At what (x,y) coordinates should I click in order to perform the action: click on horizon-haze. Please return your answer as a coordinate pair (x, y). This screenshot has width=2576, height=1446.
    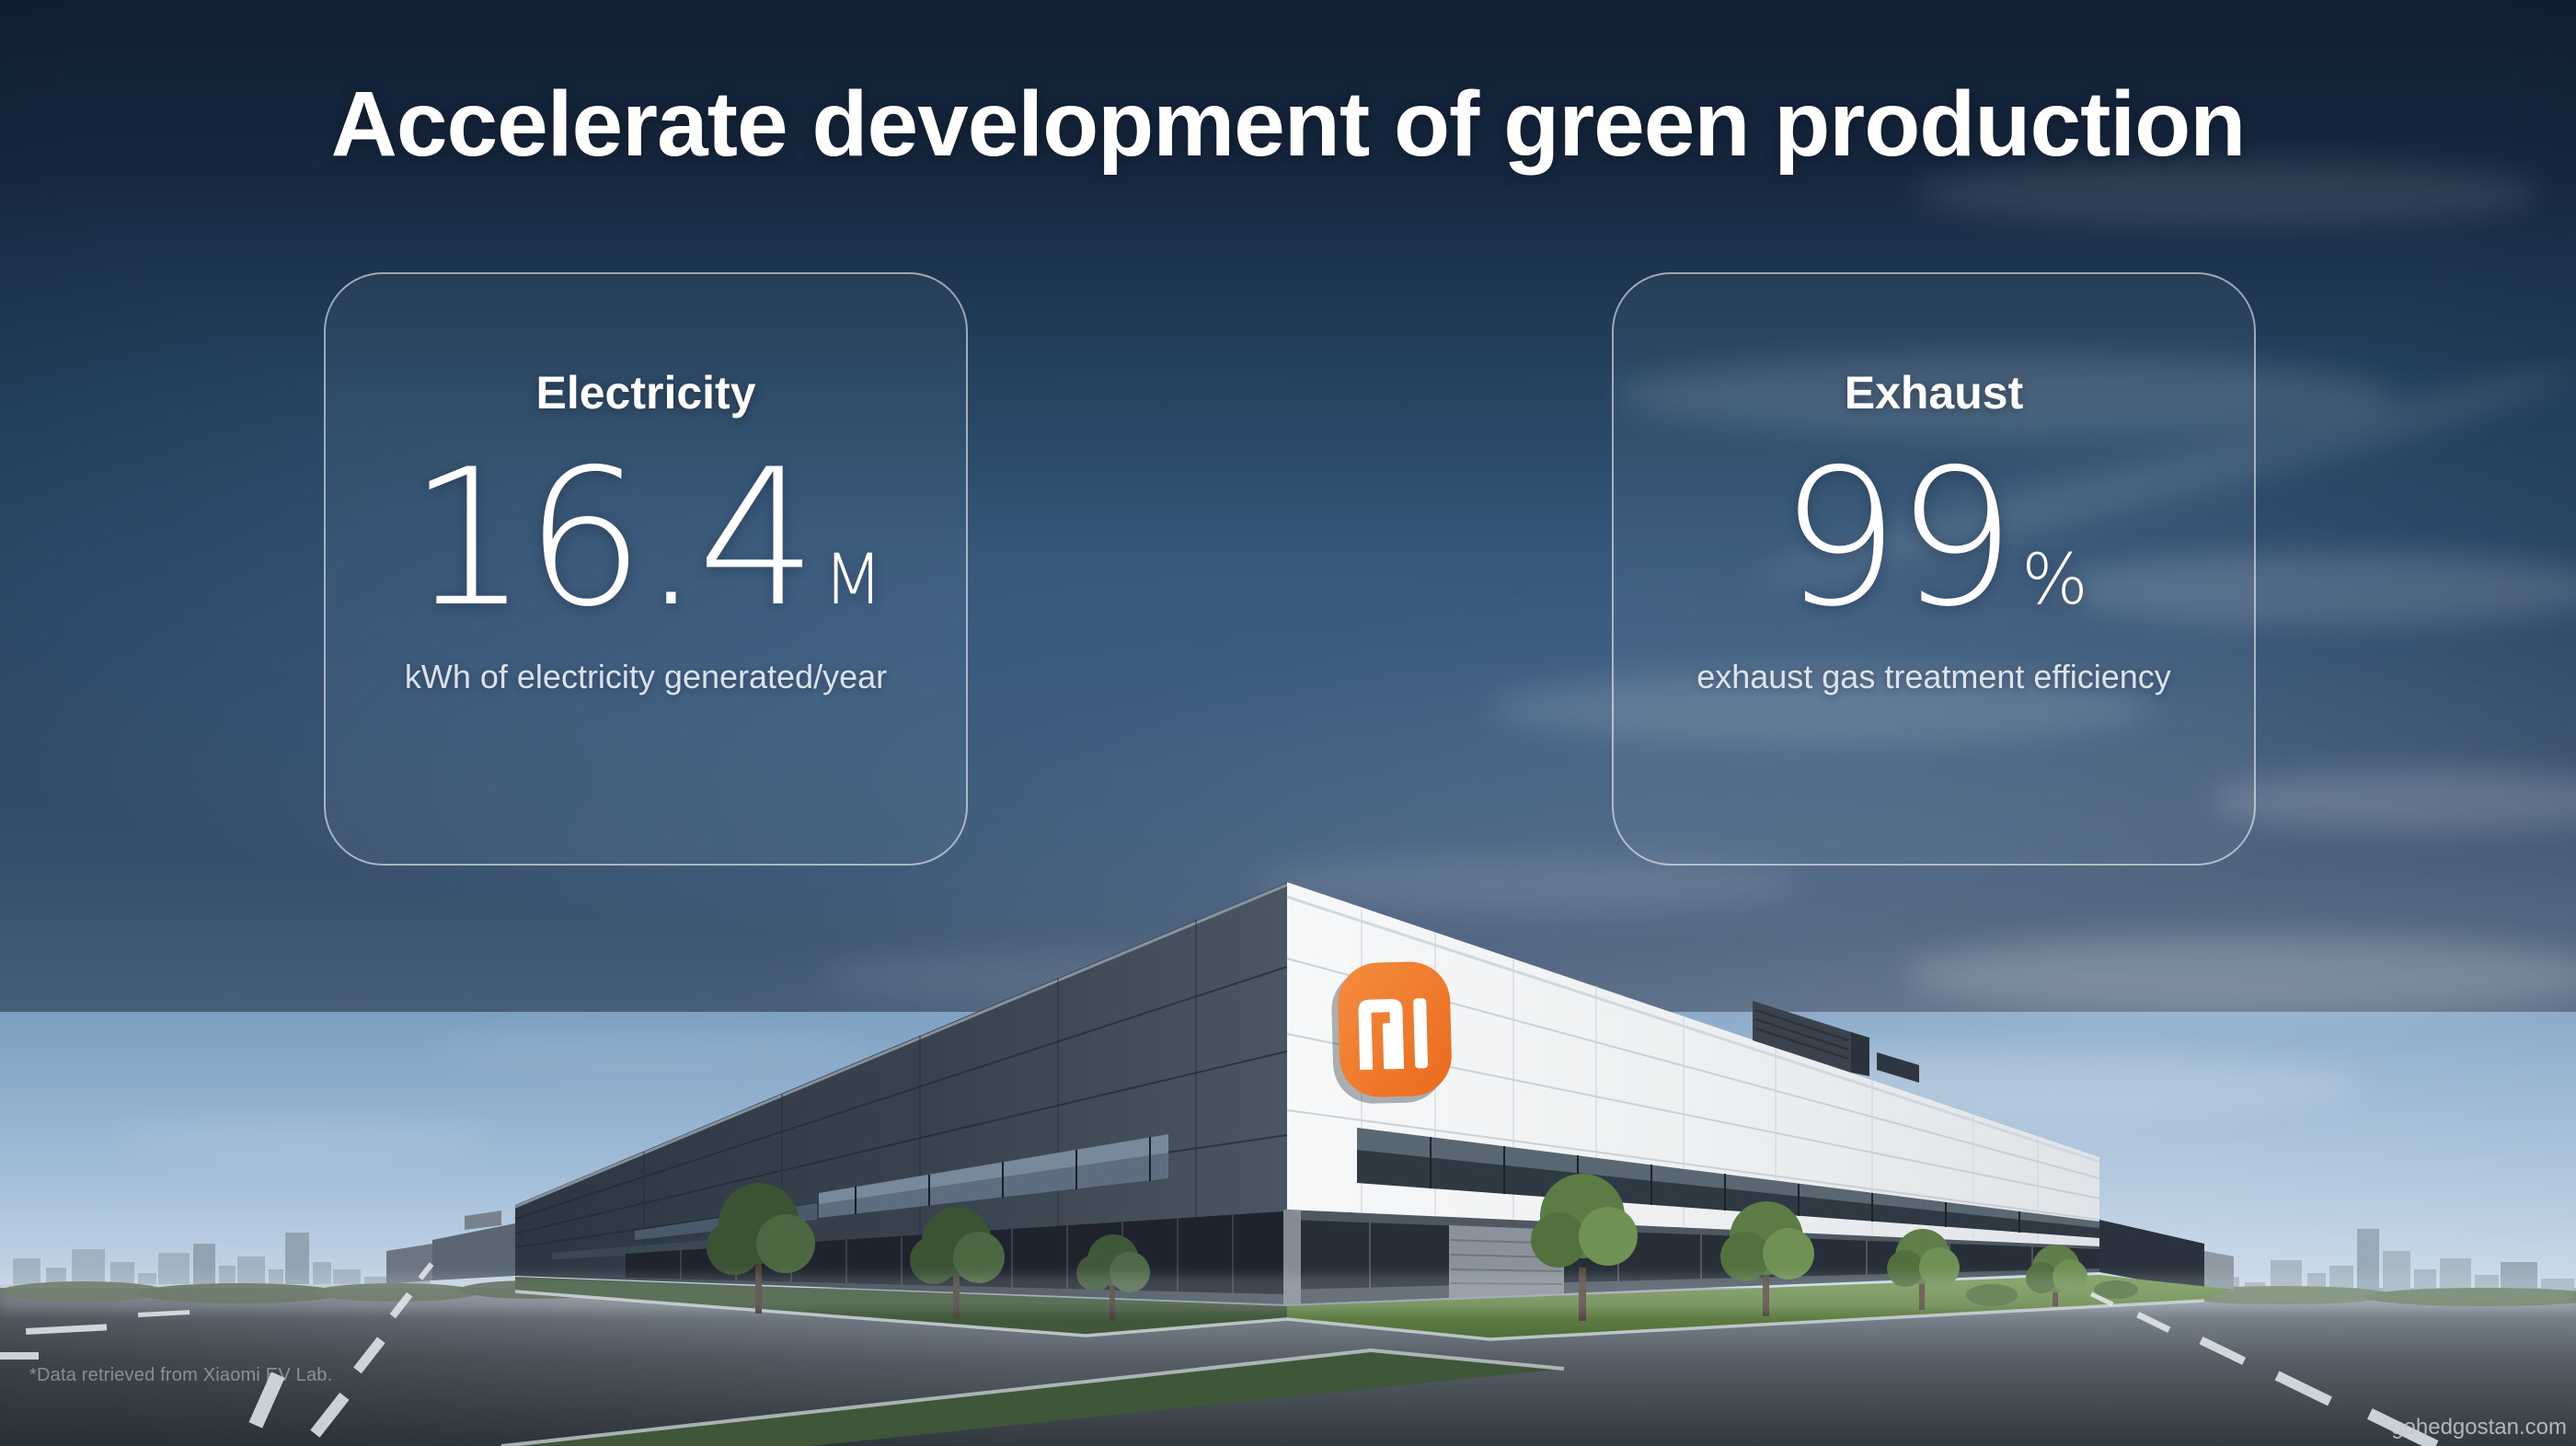
    Looking at the image, I should click on (1288, 1293).